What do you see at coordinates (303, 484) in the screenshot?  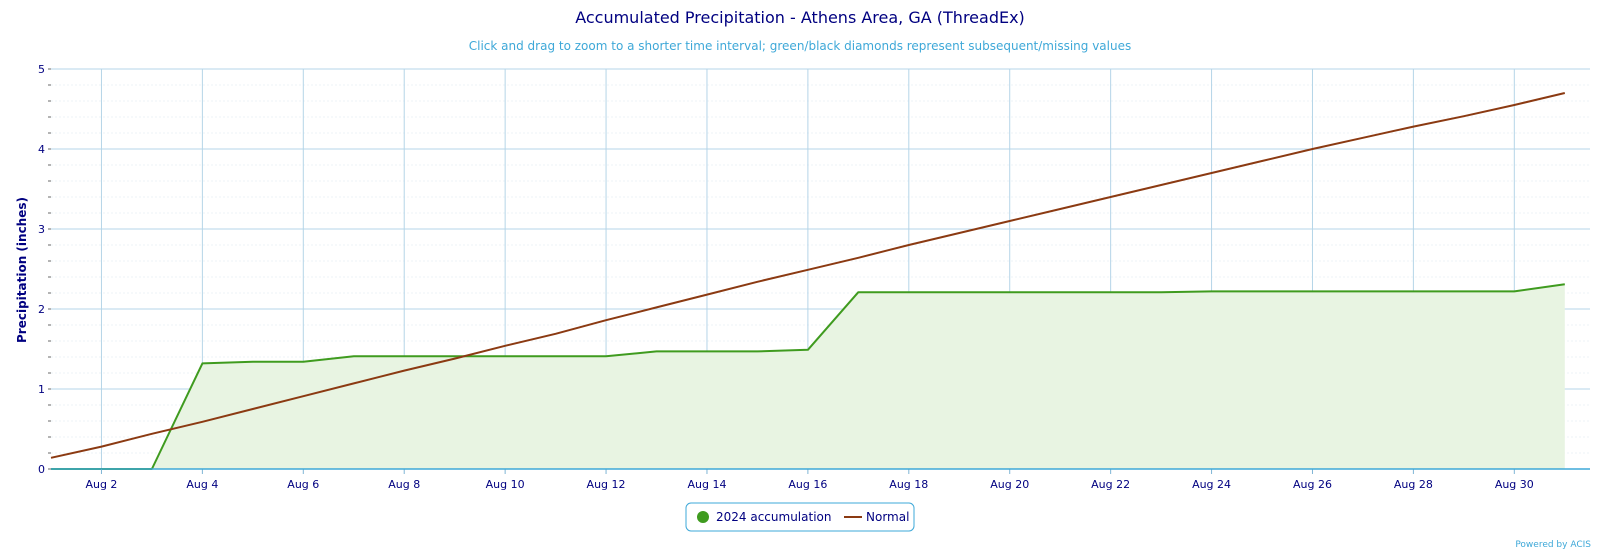 I see `x-tick-label: Aug 6` at bounding box center [303, 484].